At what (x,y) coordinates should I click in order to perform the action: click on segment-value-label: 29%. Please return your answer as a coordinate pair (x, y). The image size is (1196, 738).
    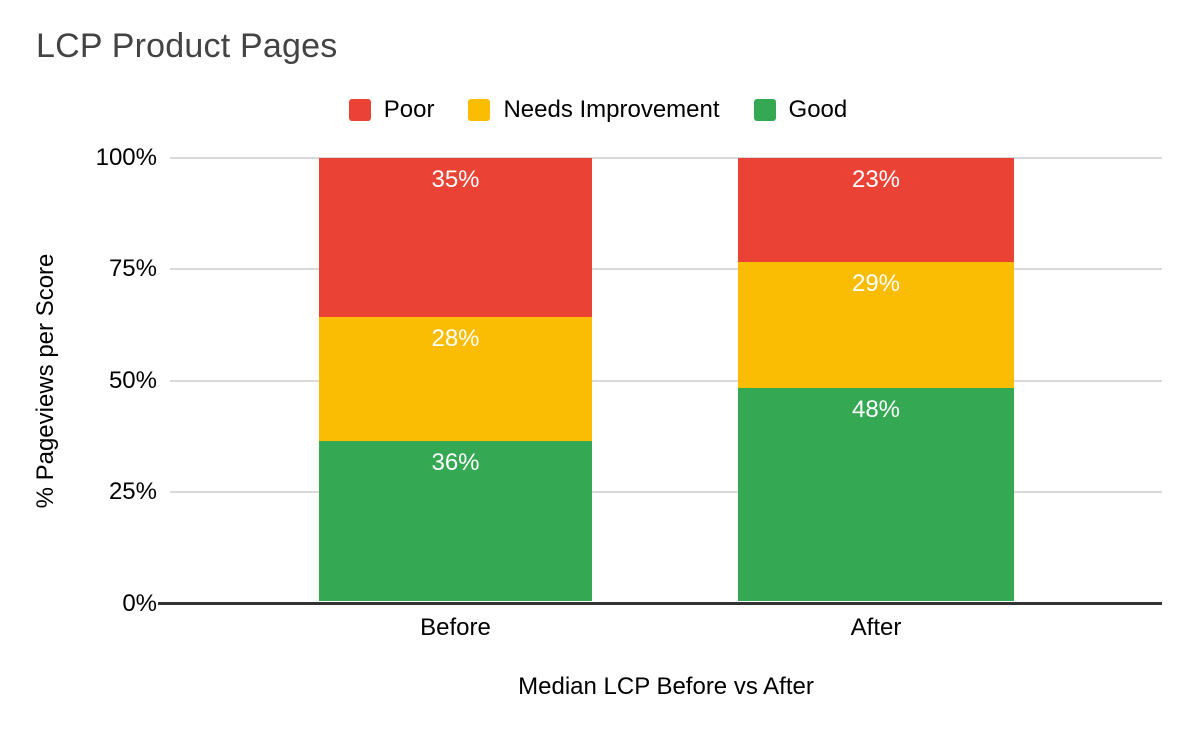
    Looking at the image, I should click on (876, 284).